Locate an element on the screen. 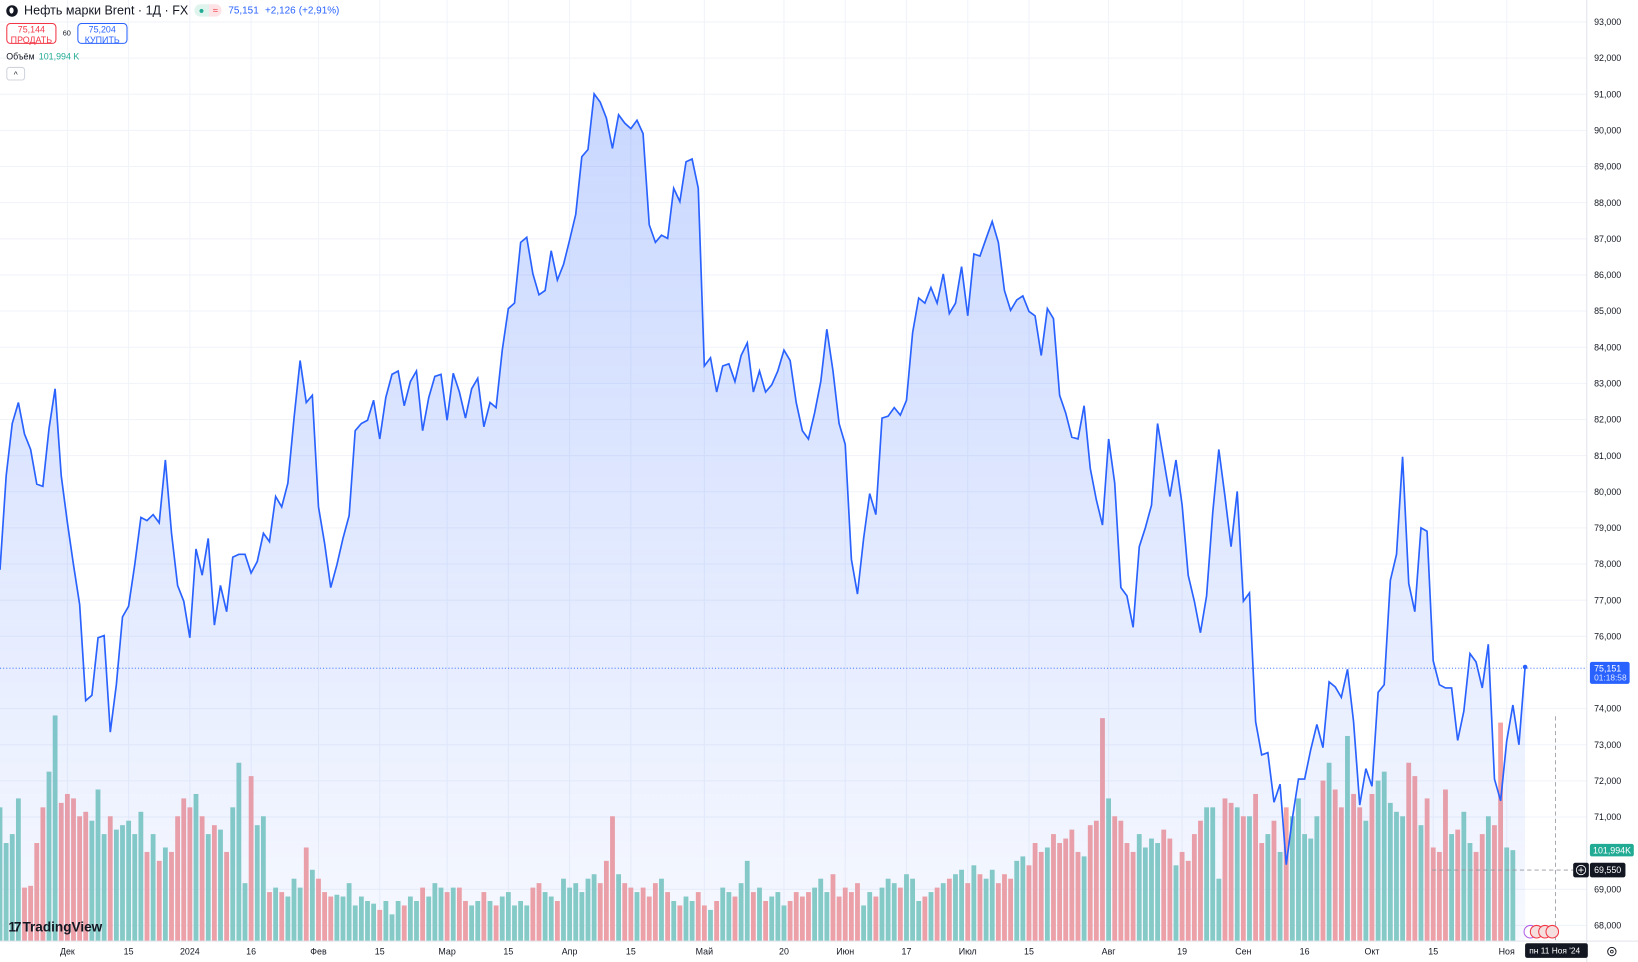 The width and height of the screenshot is (1638, 962). time-tick-label: Июн is located at coordinates (845, 952).